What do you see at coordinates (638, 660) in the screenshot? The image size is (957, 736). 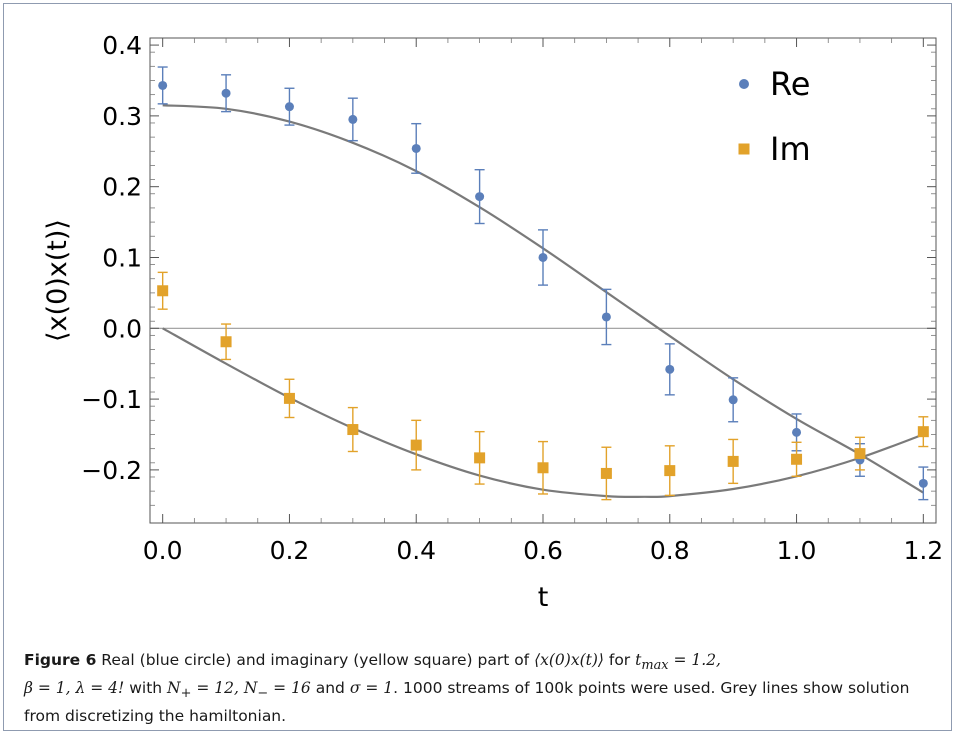 I see `caption-math-2: t` at bounding box center [638, 660].